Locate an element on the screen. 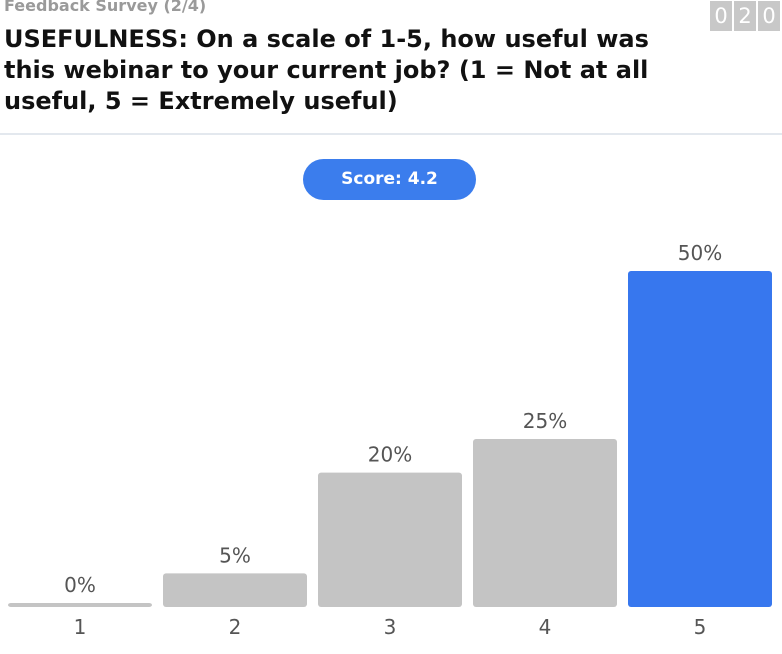 The width and height of the screenshot is (782, 654). x-tick-label: 4 is located at coordinates (545, 627).